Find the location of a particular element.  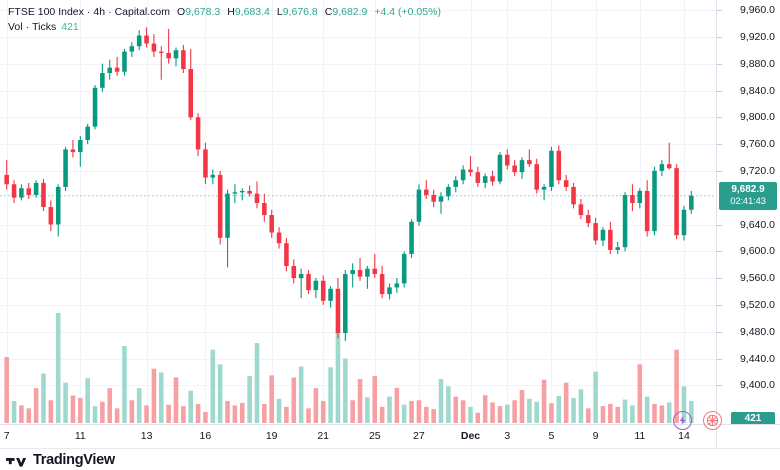

legend-volume-row: Vol · Ticks 421 is located at coordinates (224, 27).